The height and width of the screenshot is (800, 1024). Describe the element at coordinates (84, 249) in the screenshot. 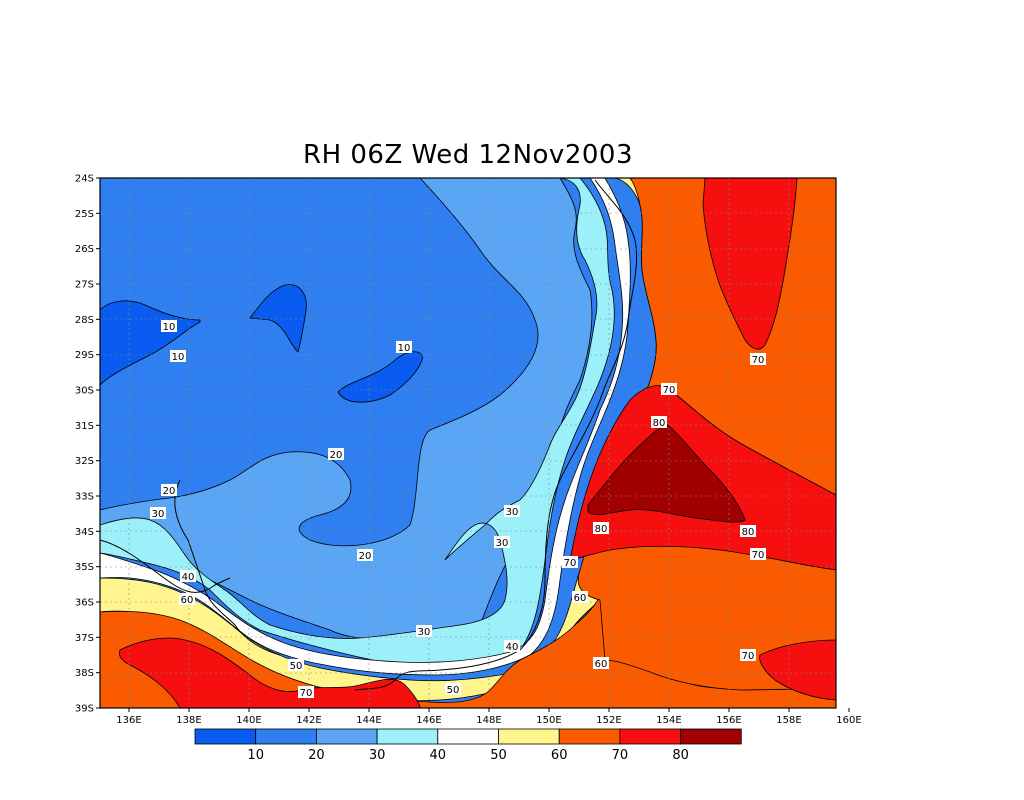

I see `y-tick-label: 26S` at that location.